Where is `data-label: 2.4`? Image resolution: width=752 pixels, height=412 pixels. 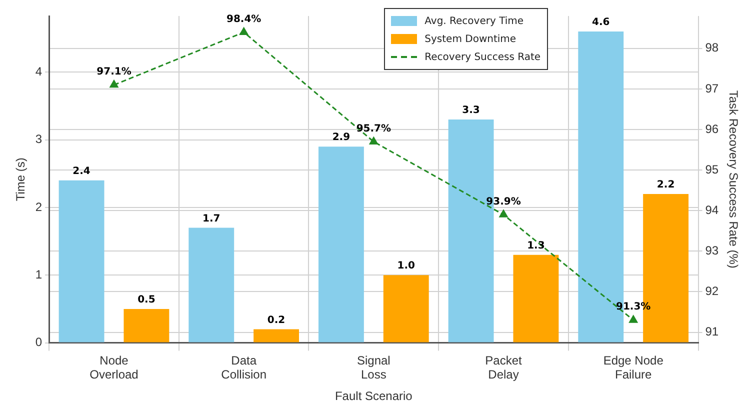
data-label: 2.4 is located at coordinates (81, 172).